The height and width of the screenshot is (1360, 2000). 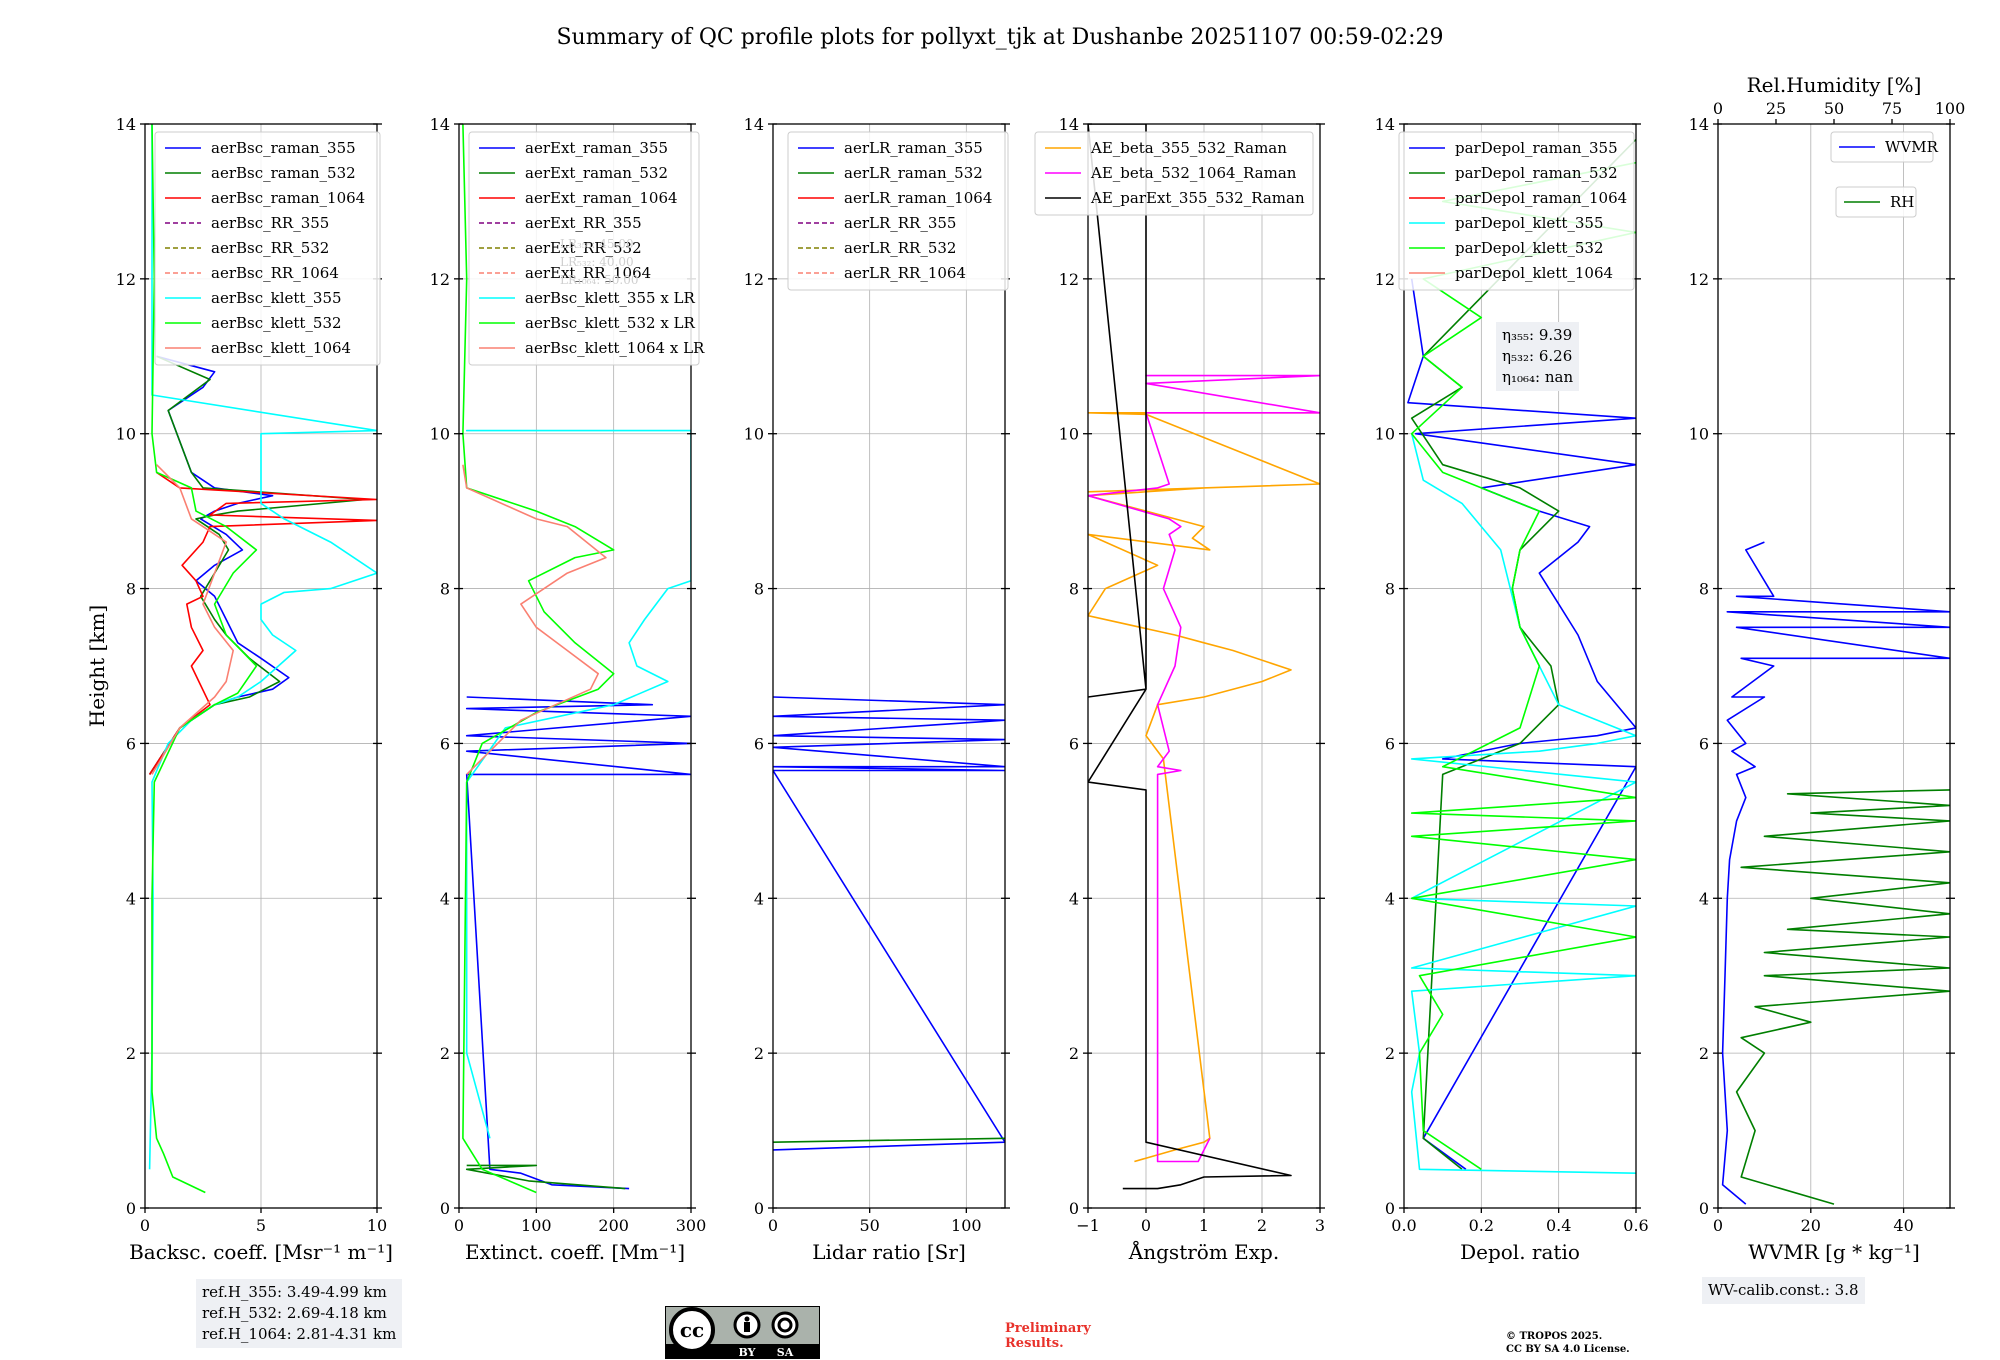 What do you see at coordinates (1892, 108) in the screenshot?
I see `top-xtick-label: 75` at bounding box center [1892, 108].